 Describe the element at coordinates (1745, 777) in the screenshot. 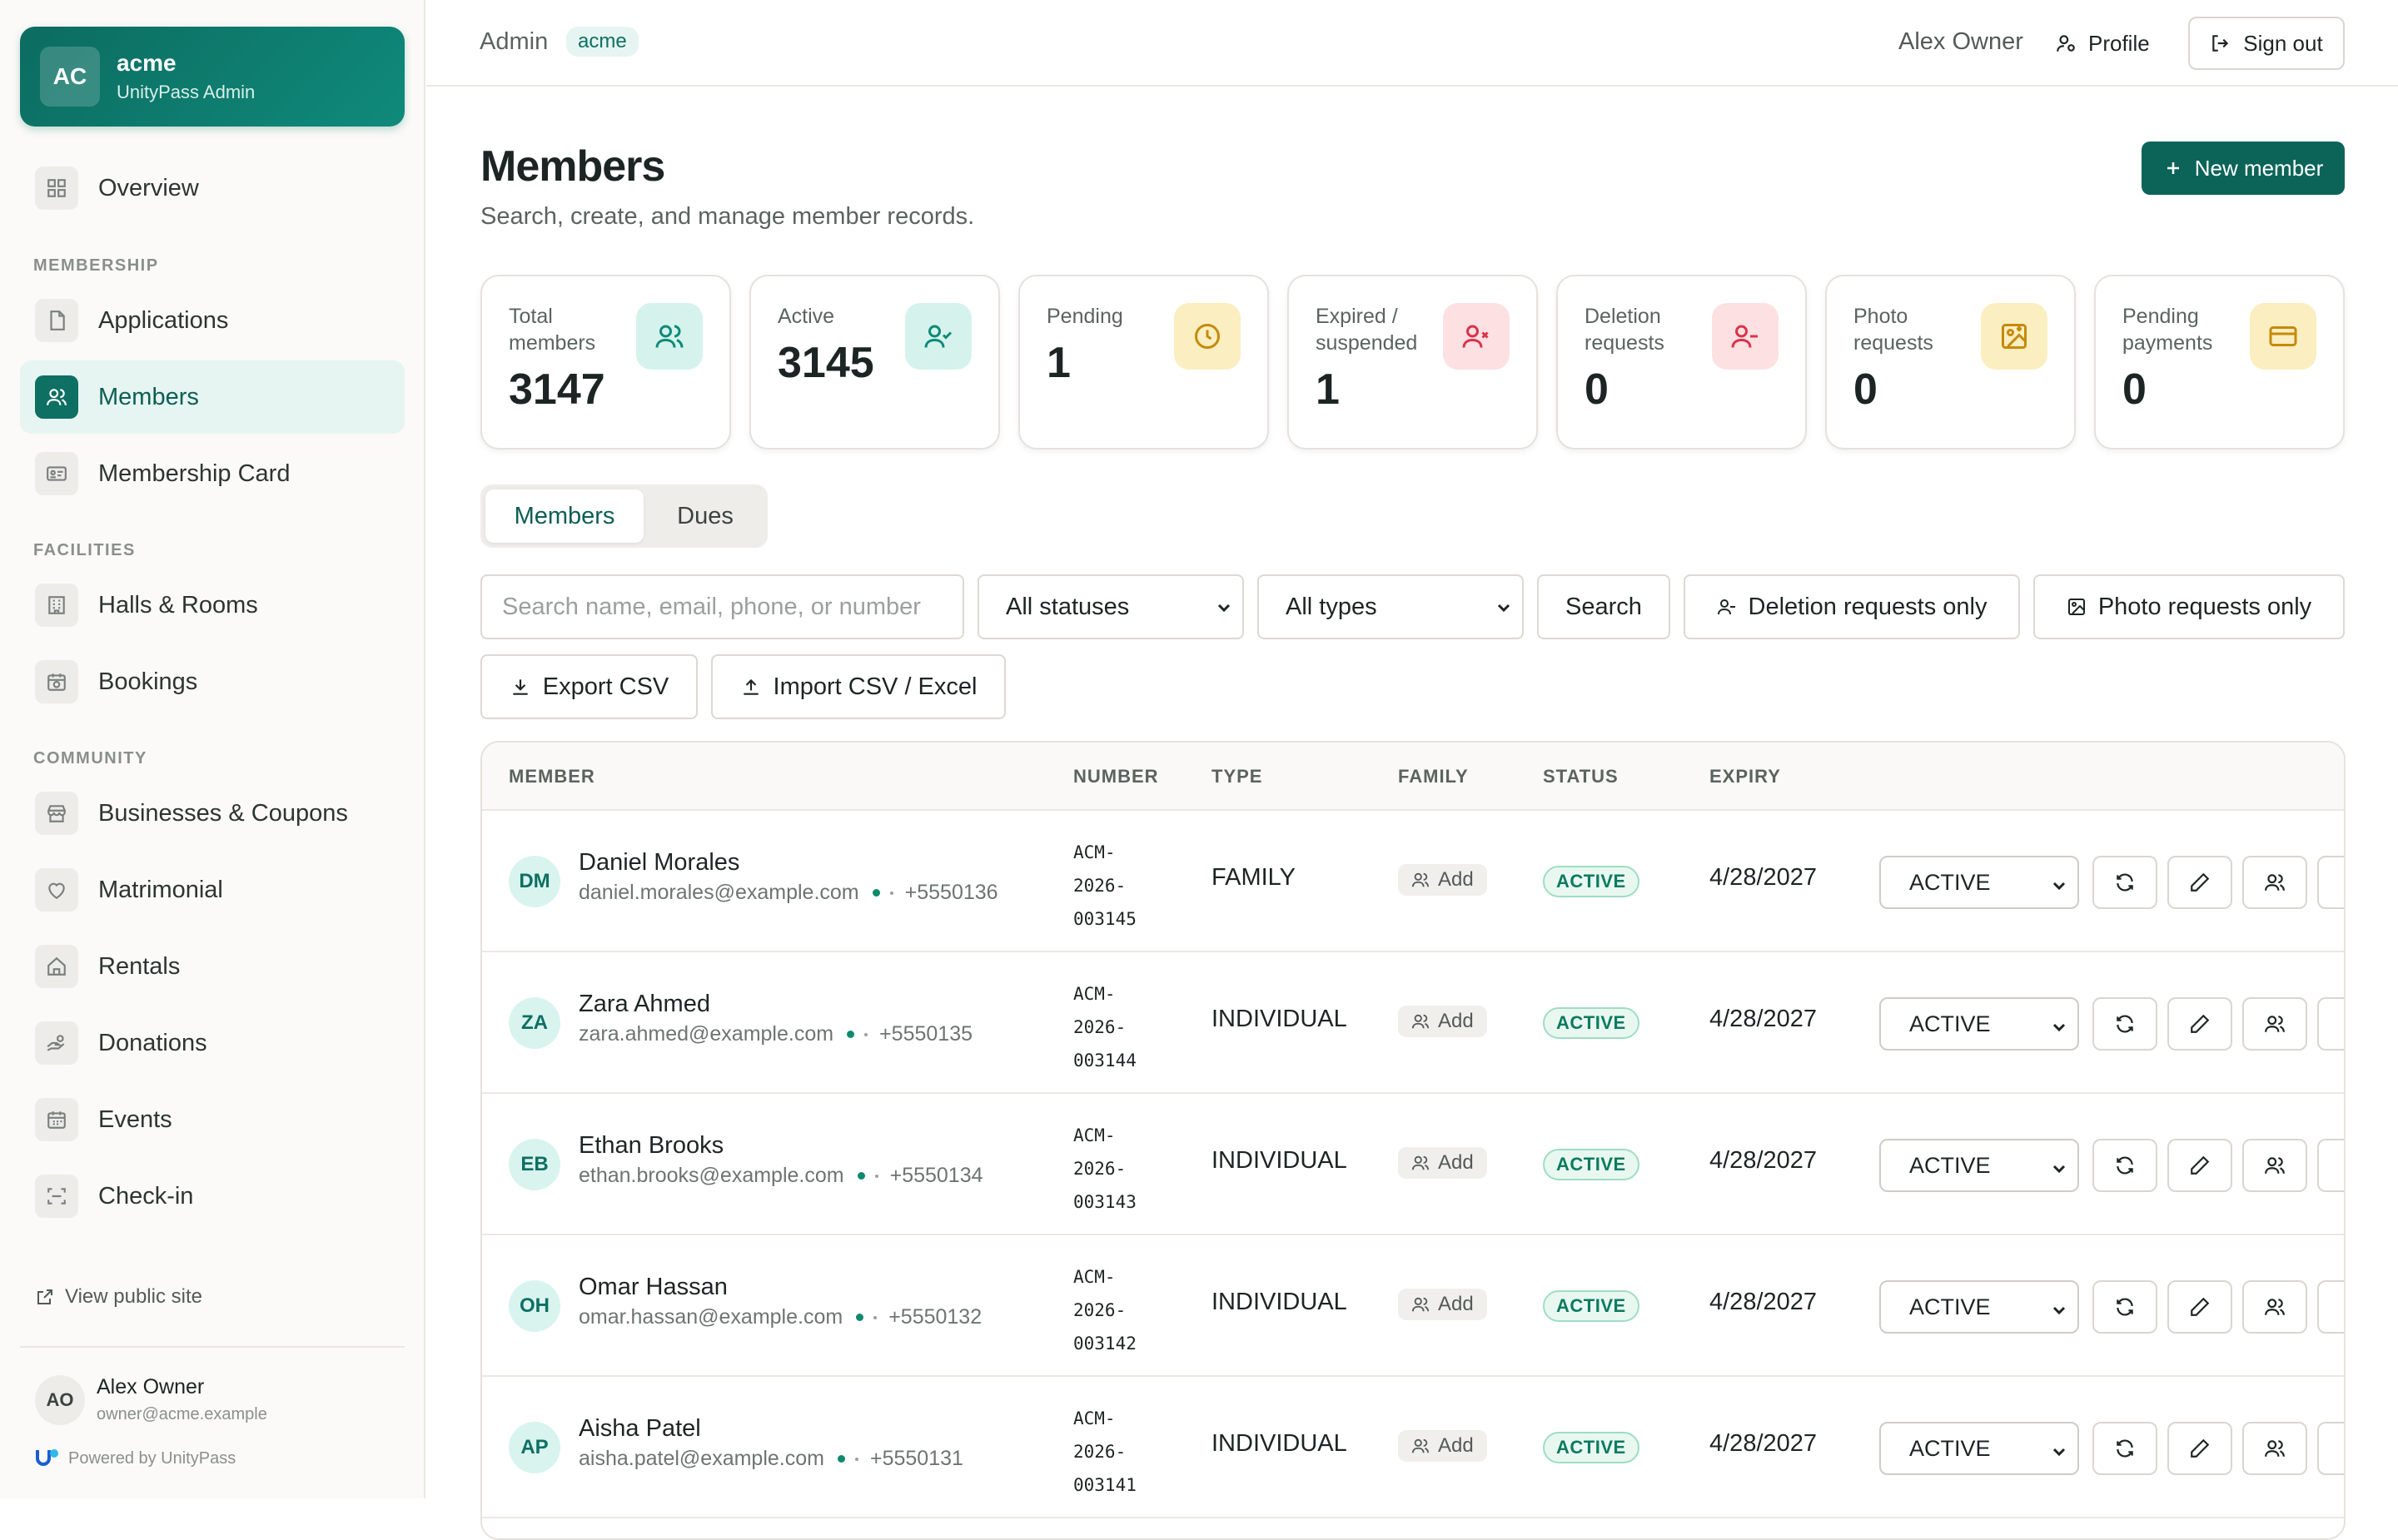

I see `column-header-expiry: EXPIRY` at that location.